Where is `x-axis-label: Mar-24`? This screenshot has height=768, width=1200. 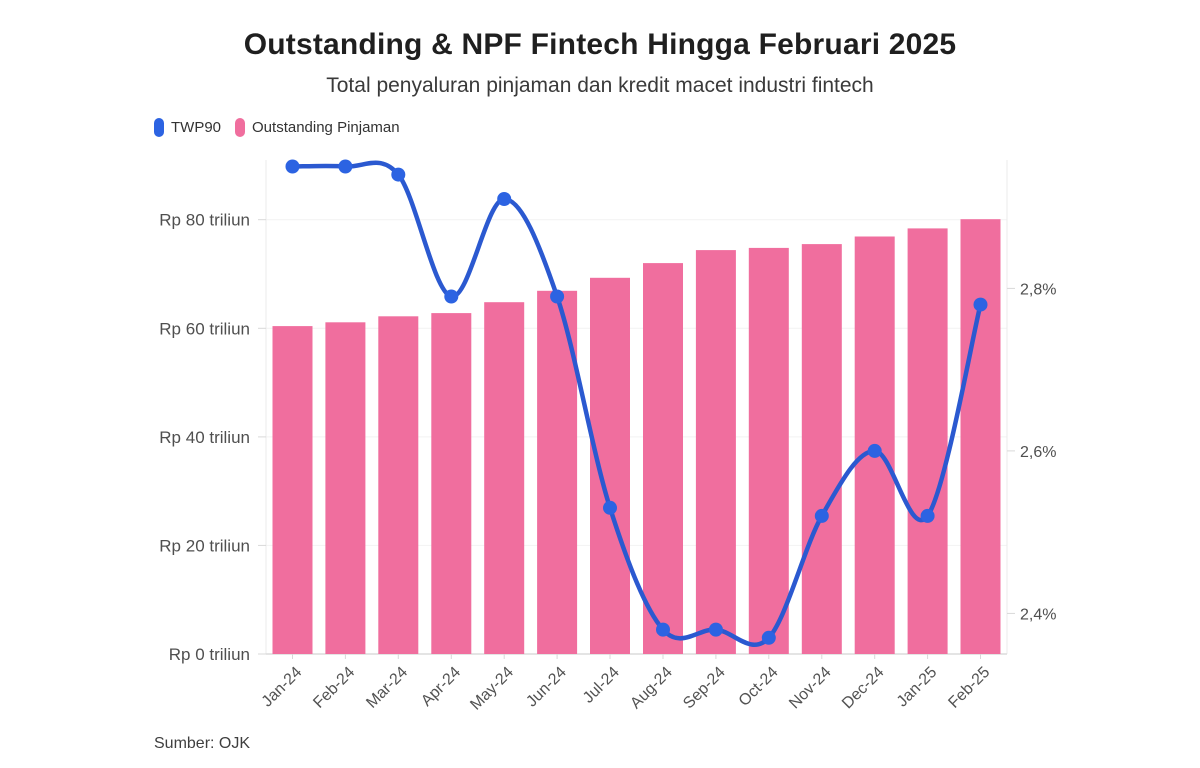
x-axis-label: Mar-24 is located at coordinates (387, 688).